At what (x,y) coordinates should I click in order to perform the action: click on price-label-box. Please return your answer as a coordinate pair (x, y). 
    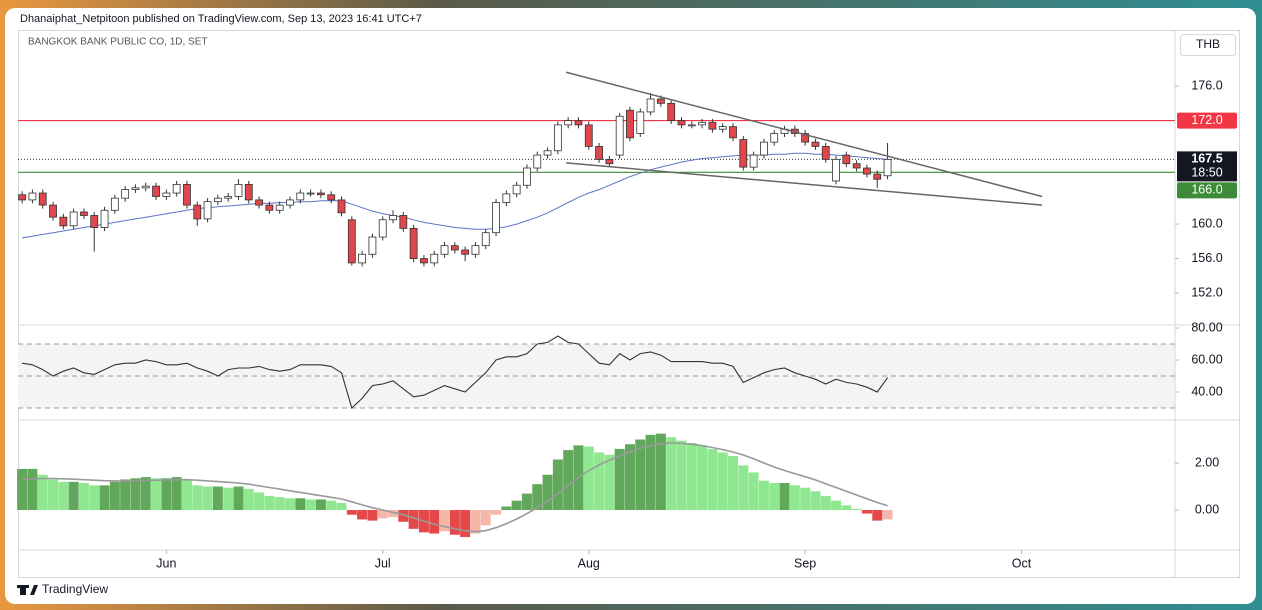
    Looking at the image, I should click on (1207, 166).